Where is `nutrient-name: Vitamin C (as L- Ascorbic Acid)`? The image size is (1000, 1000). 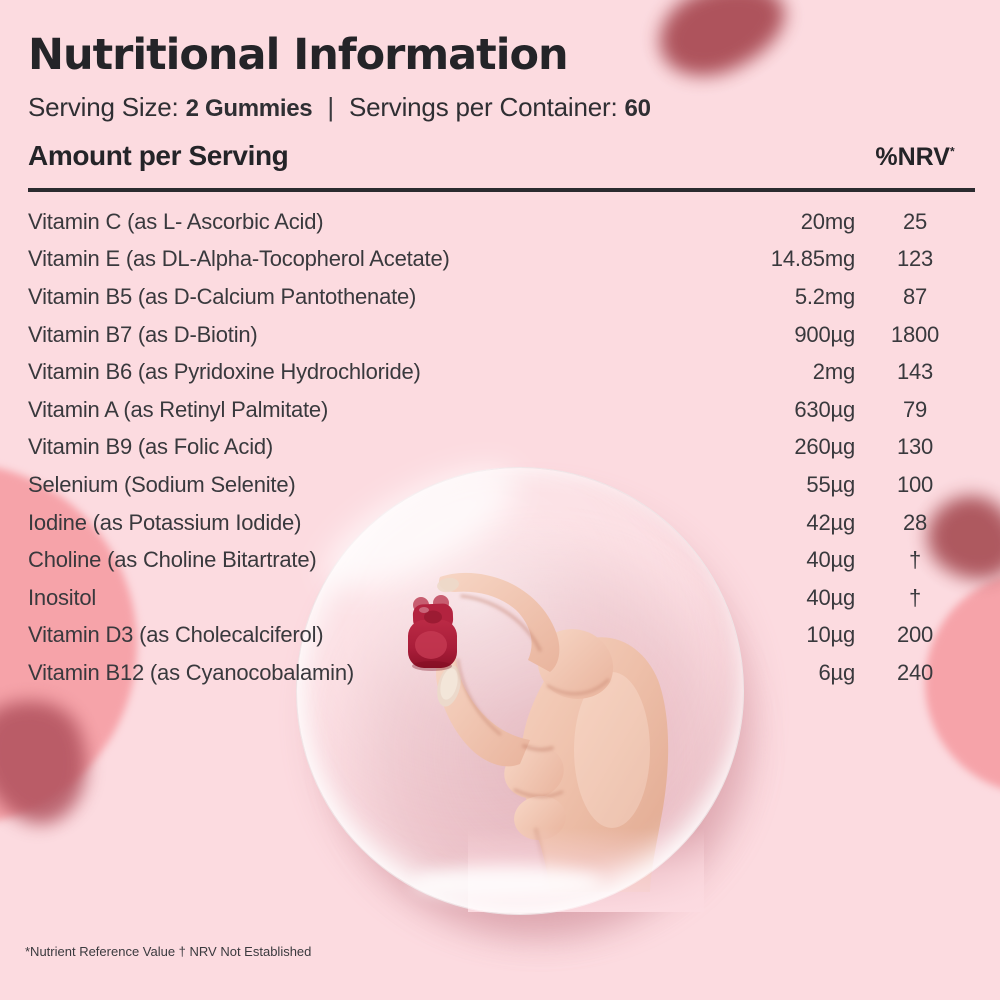 nutrient-name: Vitamin C (as L- Ascorbic Acid) is located at coordinates (176, 221).